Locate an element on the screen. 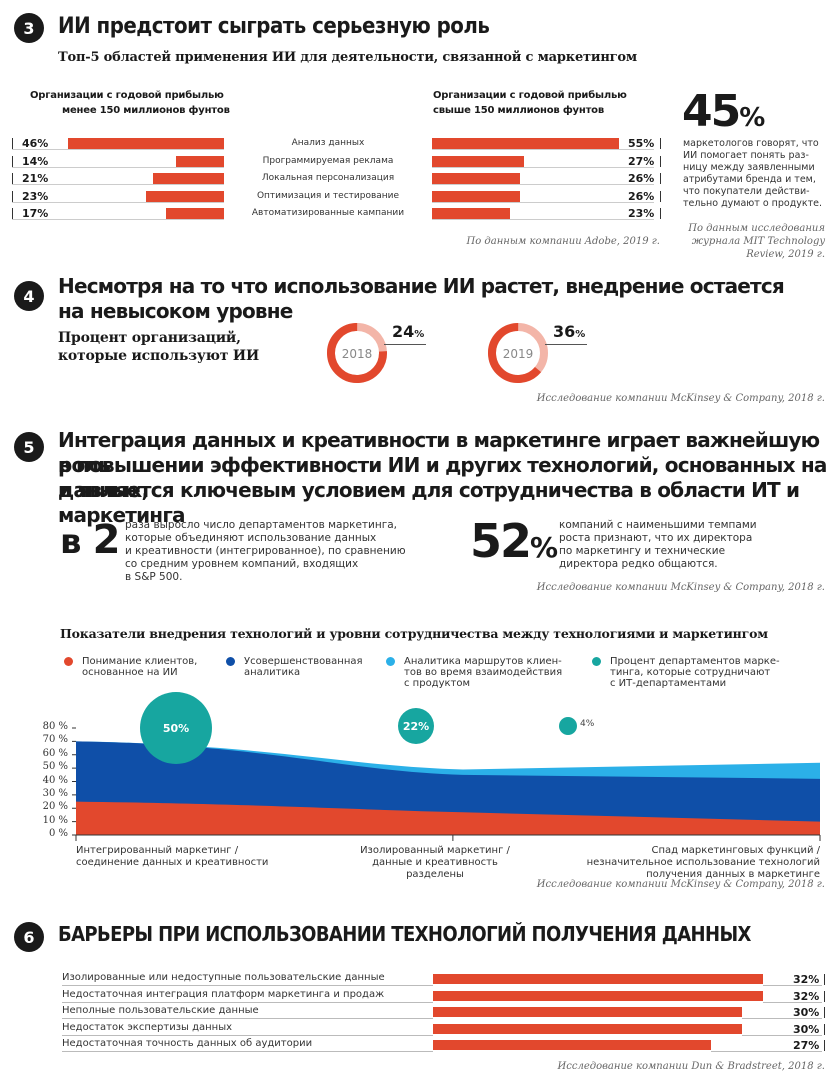  big-stat-line: что покупатели действи- is located at coordinates (746, 191).